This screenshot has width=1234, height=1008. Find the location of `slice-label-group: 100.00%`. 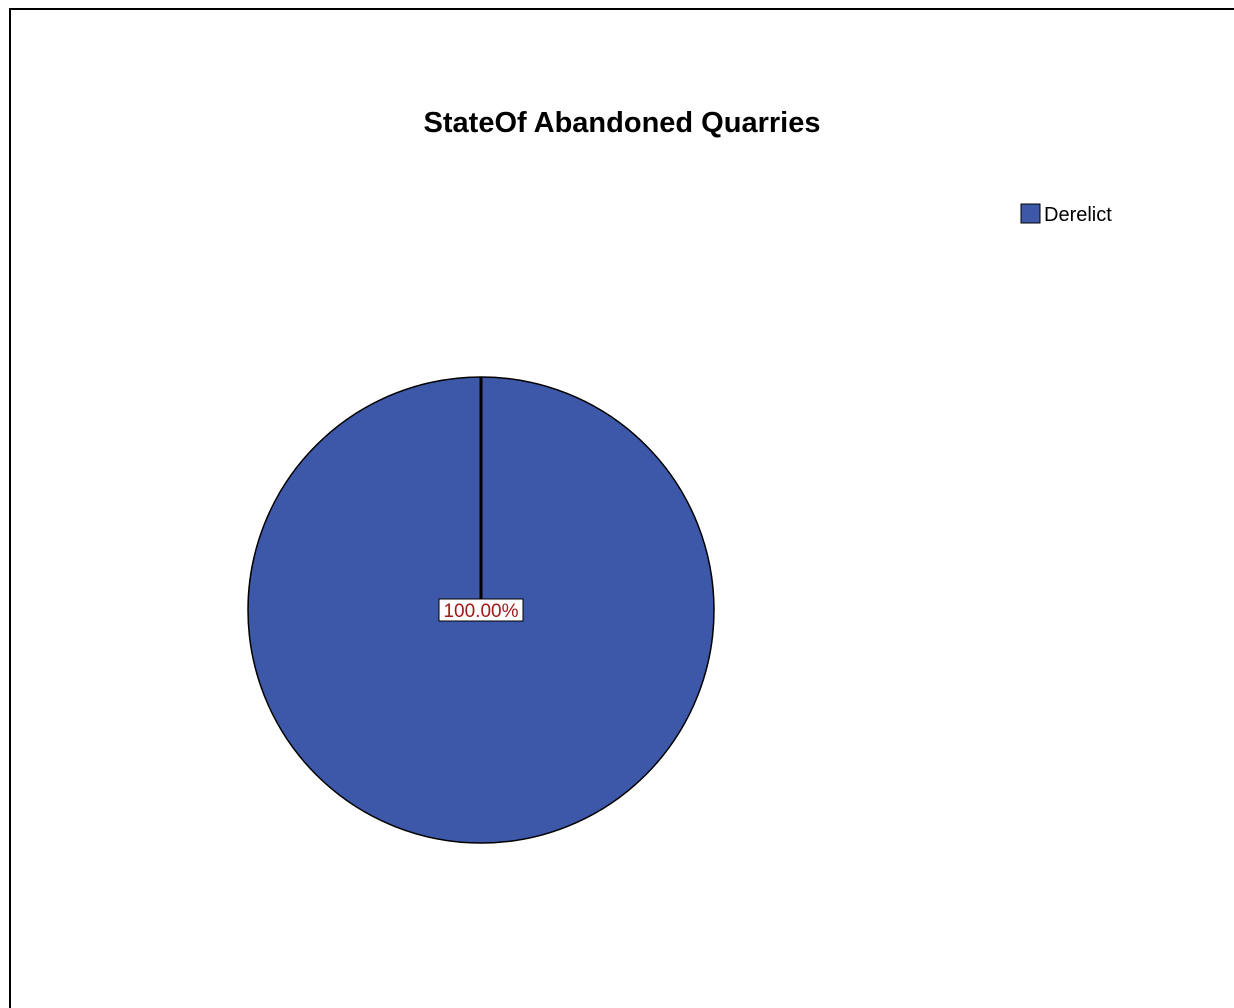

slice-label-group: 100.00% is located at coordinates (481, 610).